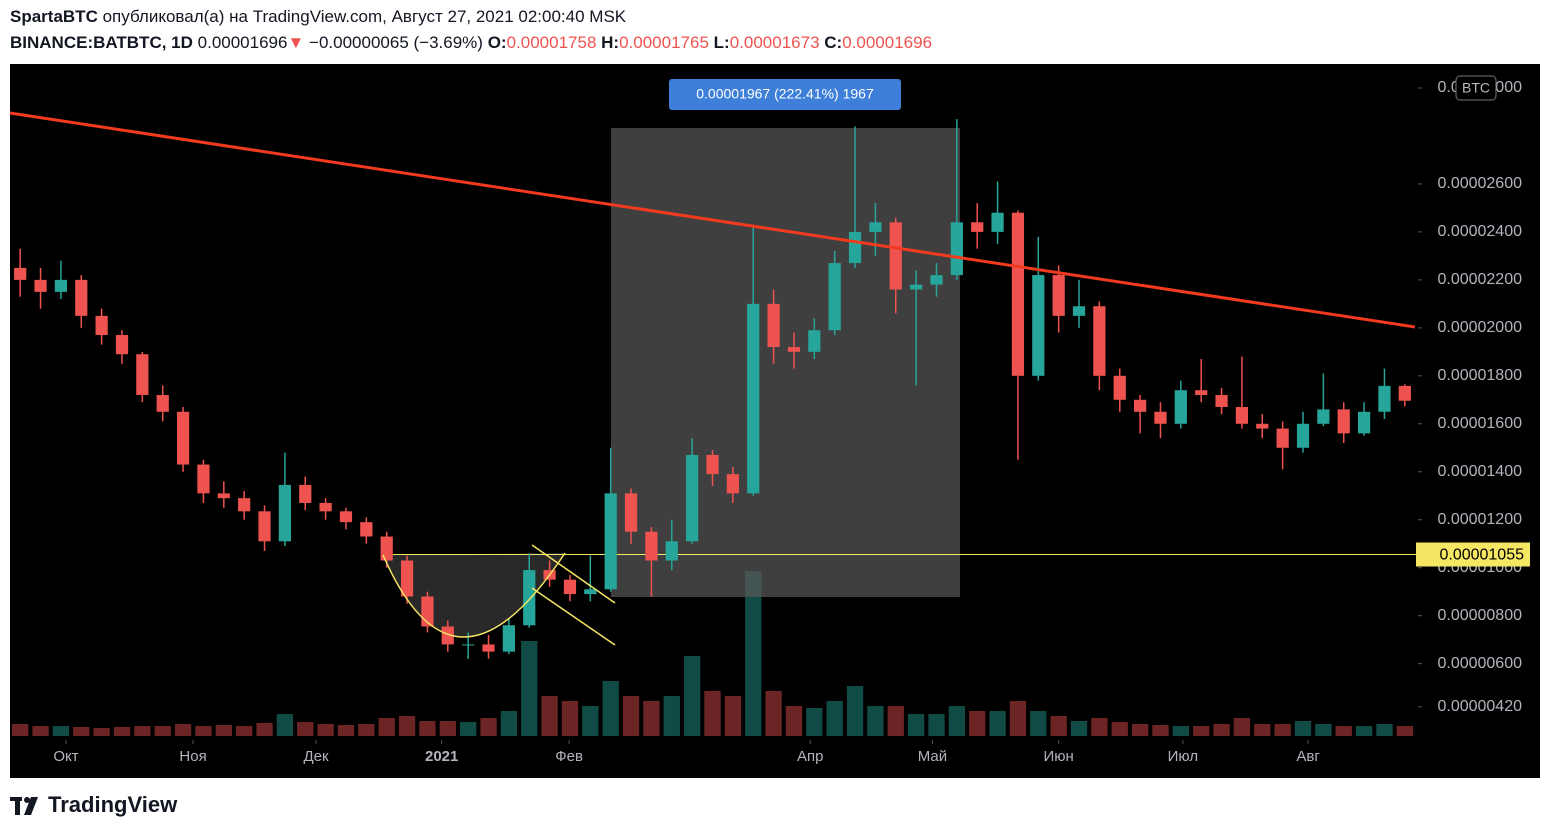 Image resolution: width=1549 pixels, height=833 pixels. Describe the element at coordinates (833, 42) in the screenshot. I see `c-label: C:` at that location.